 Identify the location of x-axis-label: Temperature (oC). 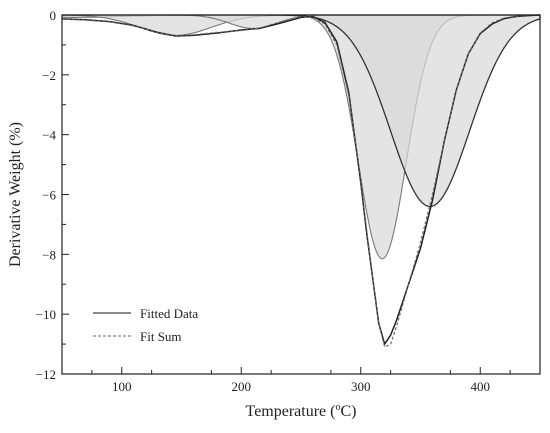
(301, 411).